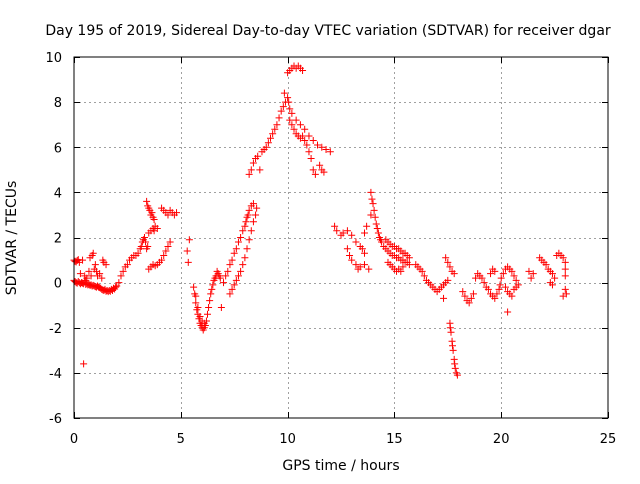  Describe the element at coordinates (58, 103) in the screenshot. I see `y-tick-label: 8` at that location.